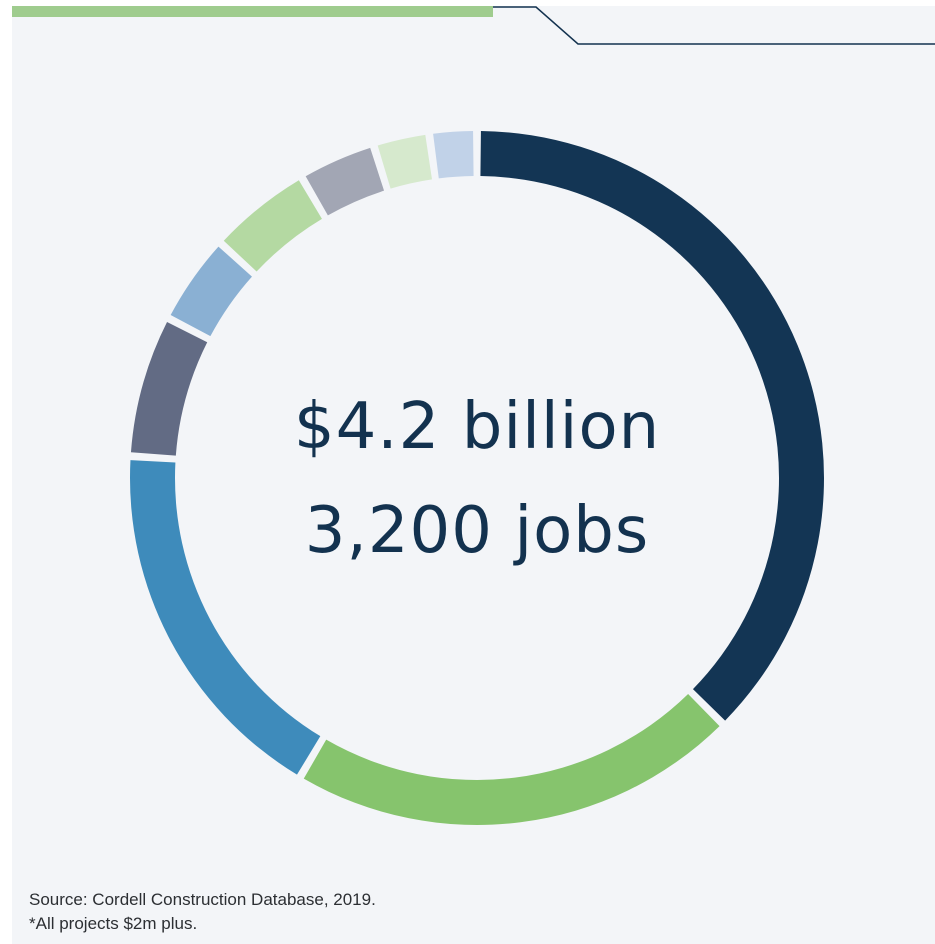 This screenshot has width=935, height=944. Describe the element at coordinates (477, 531) in the screenshot. I see `total-jobs-label: 3,200 jobs` at that location.